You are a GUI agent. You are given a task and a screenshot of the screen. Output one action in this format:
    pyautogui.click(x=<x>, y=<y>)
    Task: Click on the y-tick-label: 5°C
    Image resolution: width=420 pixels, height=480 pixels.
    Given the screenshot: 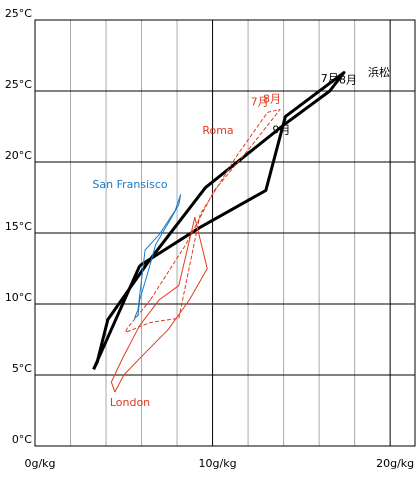 What is the action you would take?
    pyautogui.click(x=22, y=368)
    